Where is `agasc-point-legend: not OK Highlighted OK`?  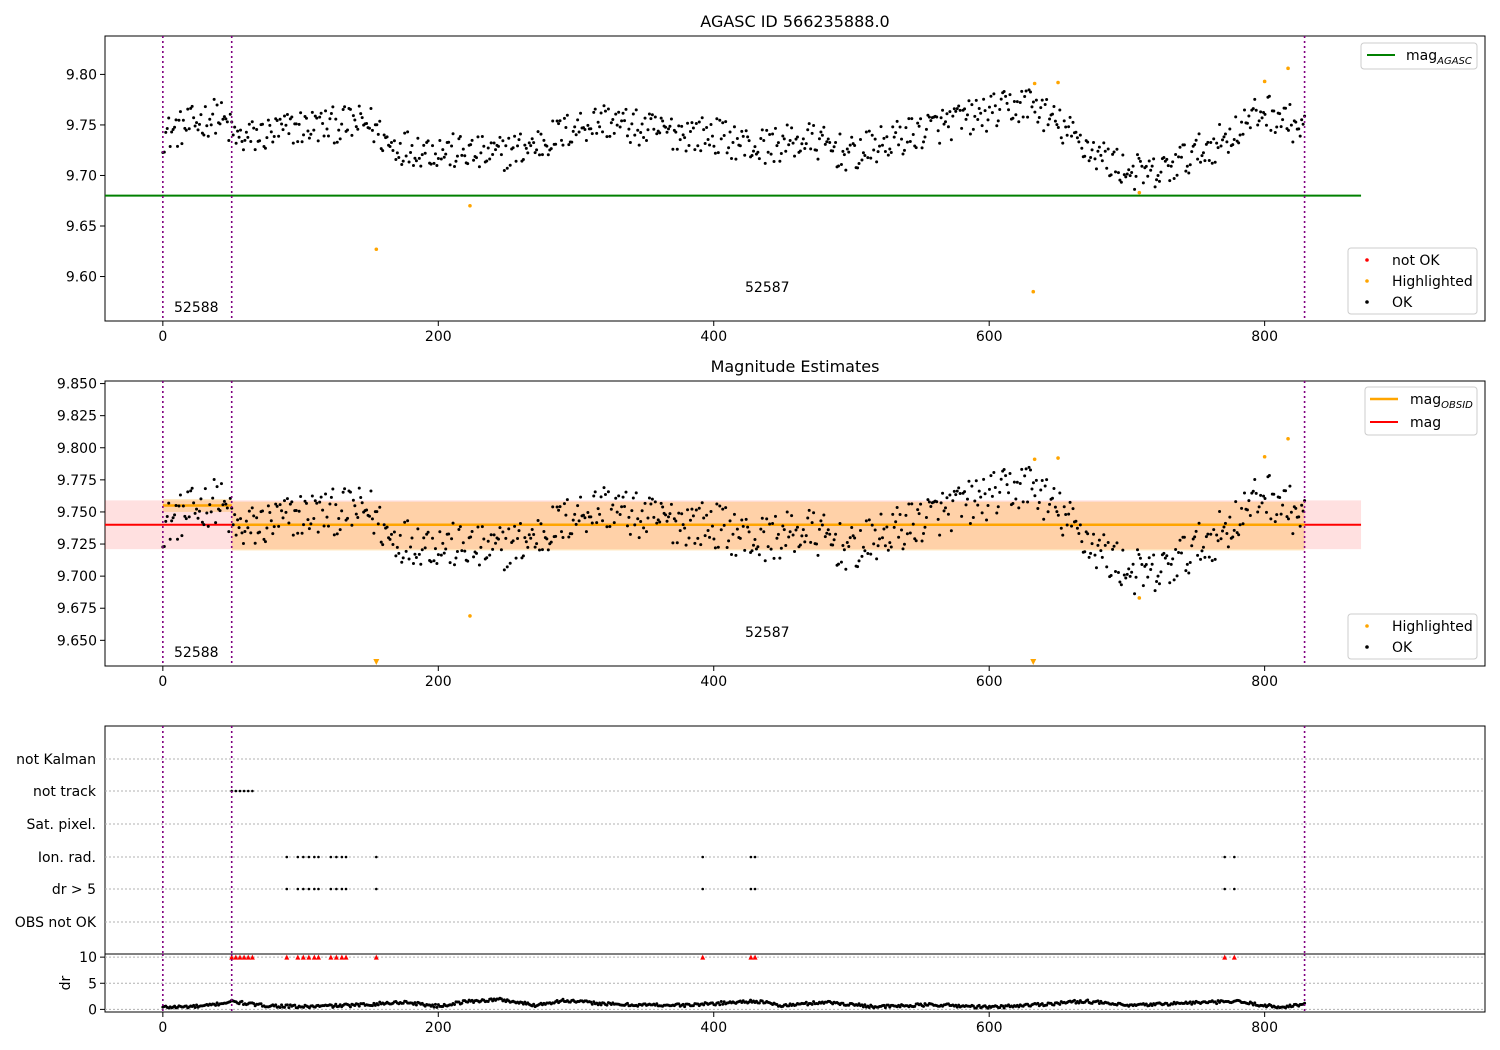
agasc-point-legend: not OK Highlighted OK is located at coordinates (1412, 281).